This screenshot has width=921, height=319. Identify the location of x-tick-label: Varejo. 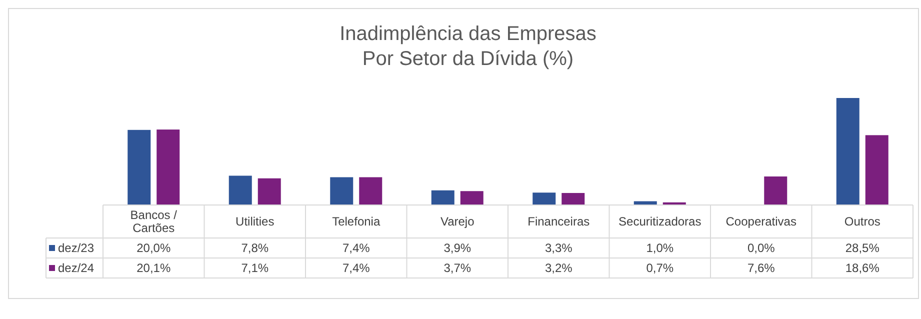
(457, 221).